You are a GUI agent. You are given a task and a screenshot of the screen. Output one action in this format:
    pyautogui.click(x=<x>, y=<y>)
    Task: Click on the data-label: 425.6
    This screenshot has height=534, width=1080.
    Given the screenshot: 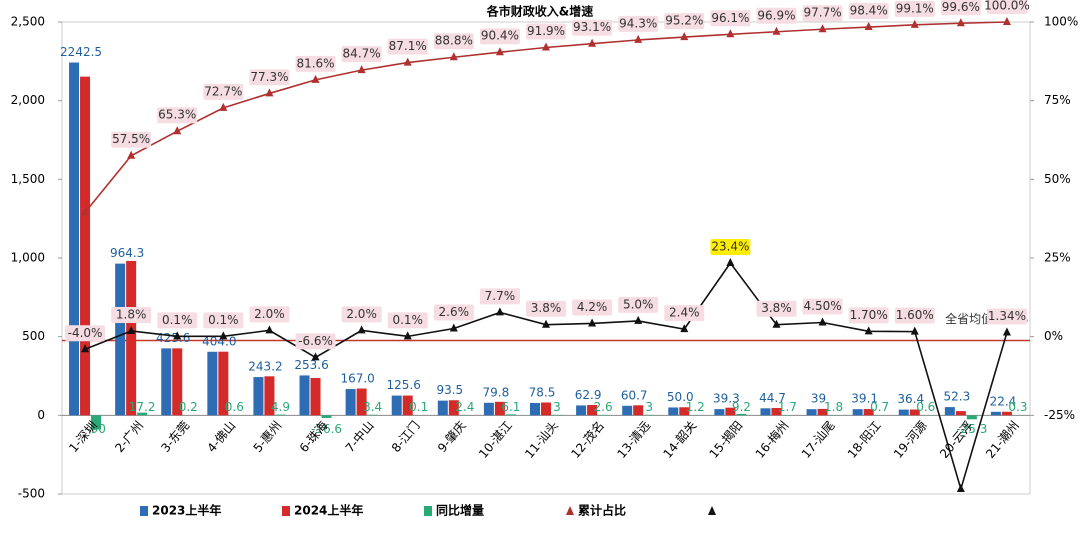 What is the action you would take?
    pyautogui.click(x=173, y=338)
    